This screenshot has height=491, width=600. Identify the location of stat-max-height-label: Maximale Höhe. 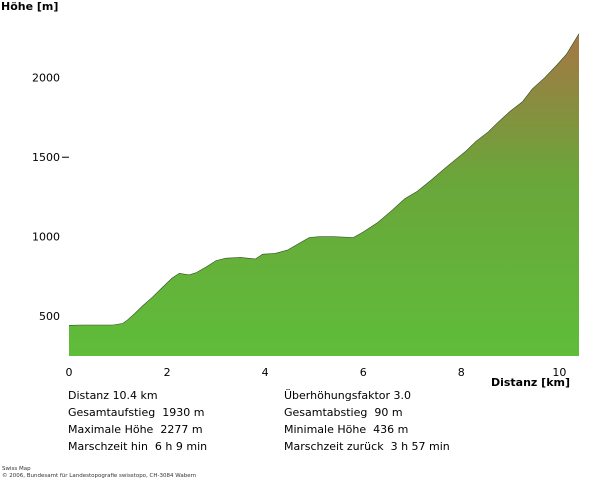
(111, 429).